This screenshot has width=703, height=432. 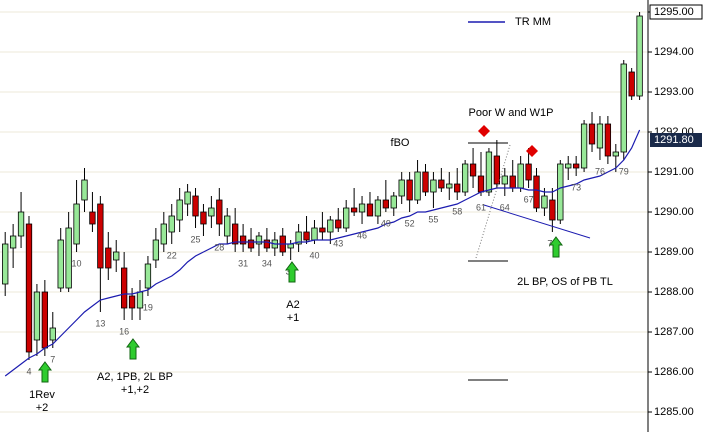 What do you see at coordinates (267, 263) in the screenshot?
I see `bar-number: 34` at bounding box center [267, 263].